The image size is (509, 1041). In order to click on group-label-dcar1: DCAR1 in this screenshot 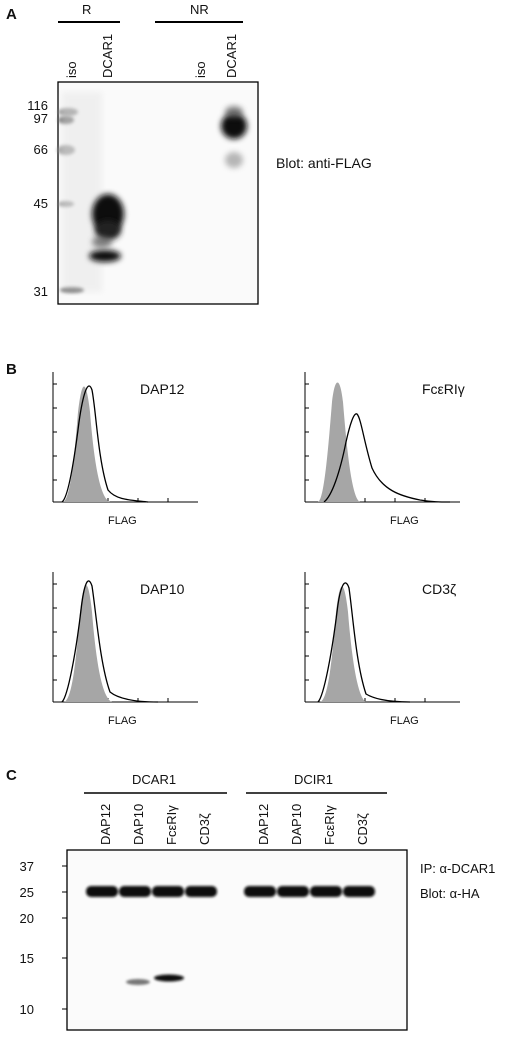, I will do `click(154, 779)`.